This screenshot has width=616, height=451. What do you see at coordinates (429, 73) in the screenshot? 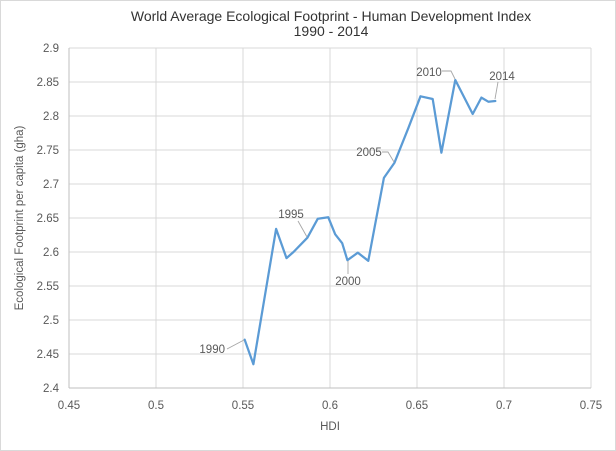
I see `annotation-label: 2010` at bounding box center [429, 73].